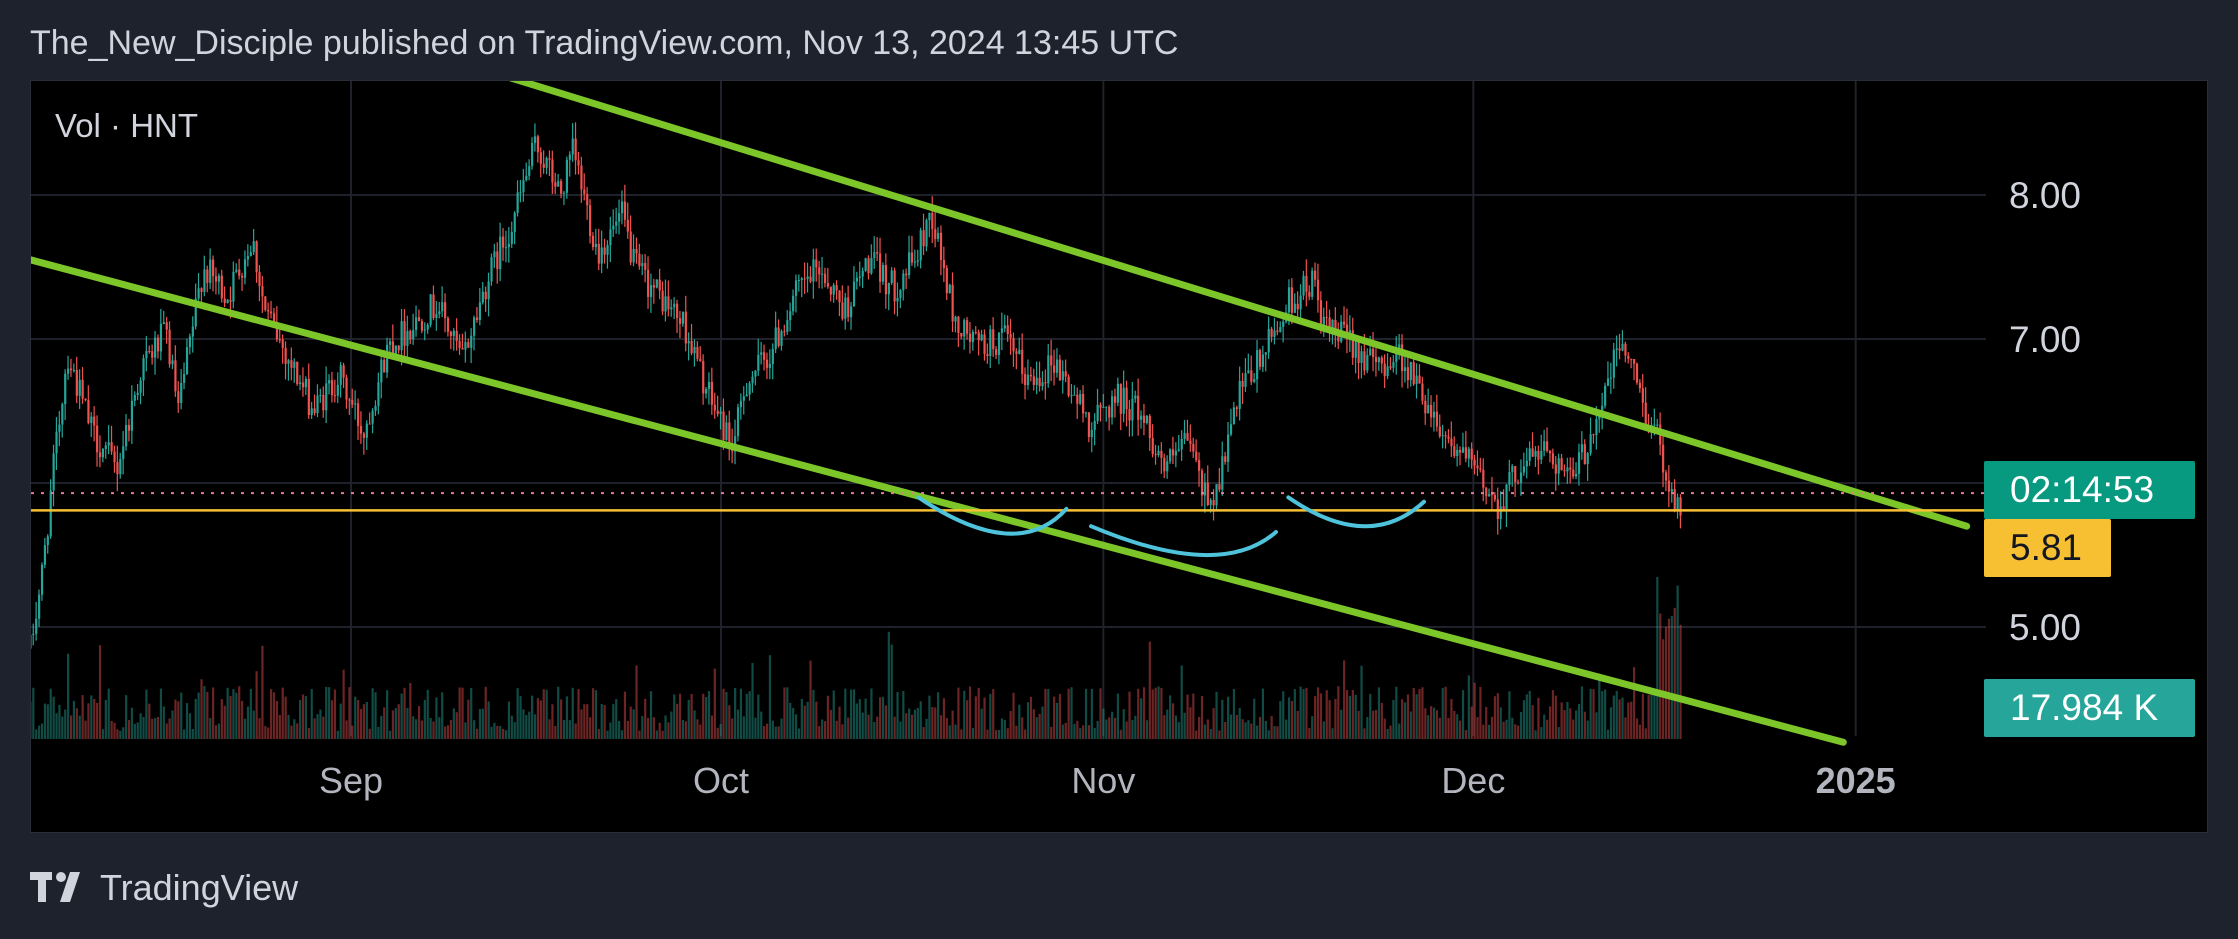  Describe the element at coordinates (164, 888) in the screenshot. I see `footer-brand: TradingView` at that location.